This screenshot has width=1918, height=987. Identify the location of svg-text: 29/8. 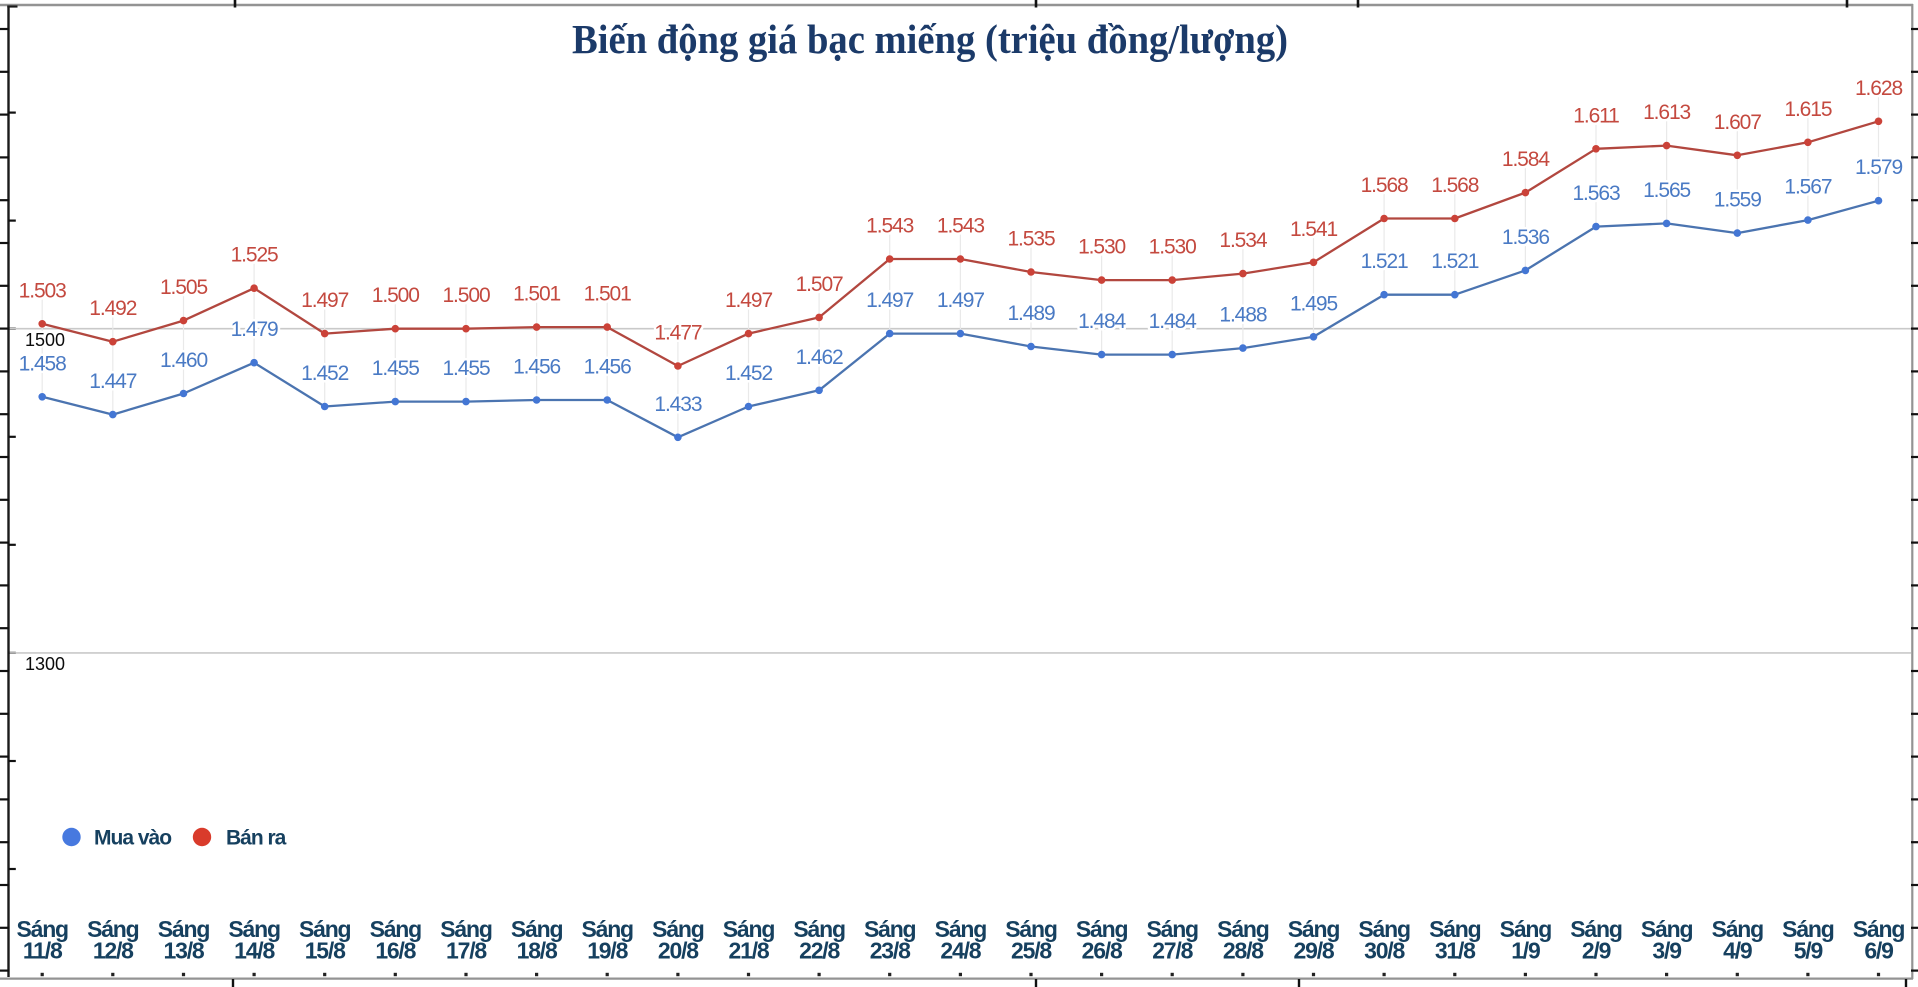
(1314, 950).